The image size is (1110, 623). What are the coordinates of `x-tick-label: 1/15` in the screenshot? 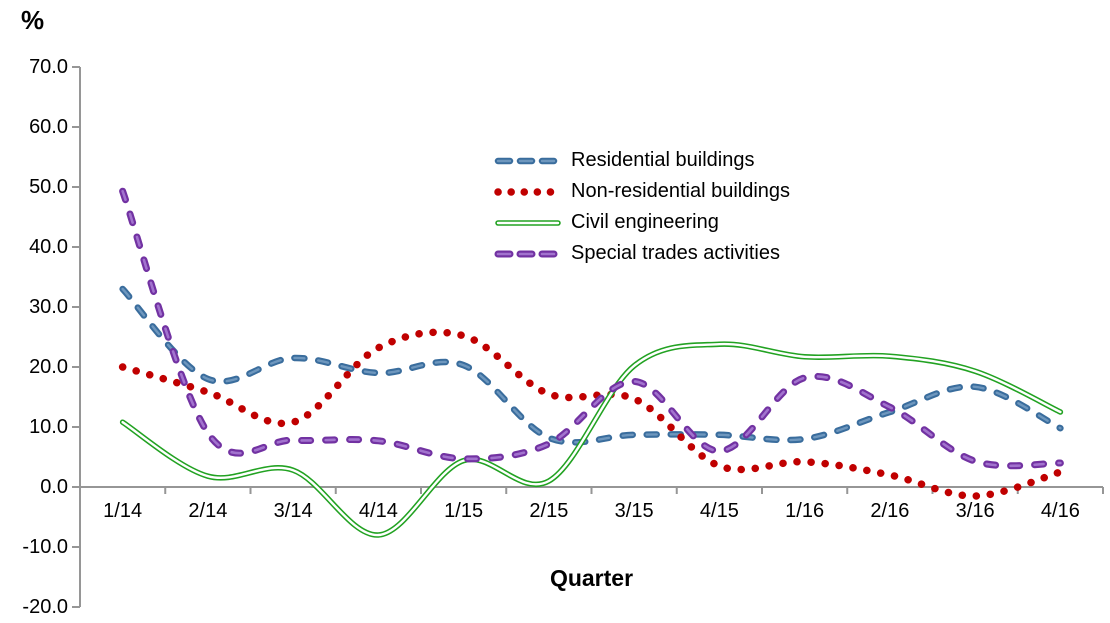 It's located at (464, 511).